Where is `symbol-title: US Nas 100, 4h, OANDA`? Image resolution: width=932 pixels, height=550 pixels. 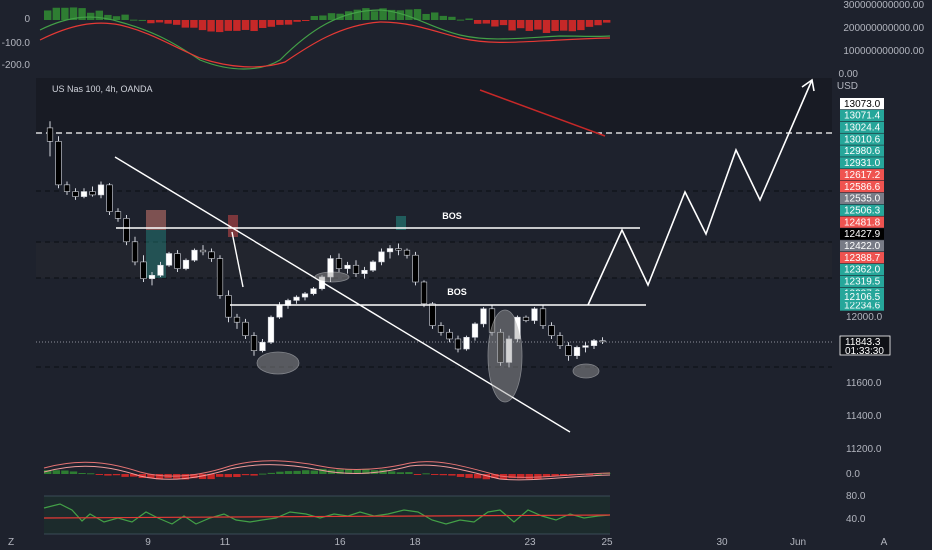
symbol-title: US Nas 100, 4h, OANDA is located at coordinates (102, 89).